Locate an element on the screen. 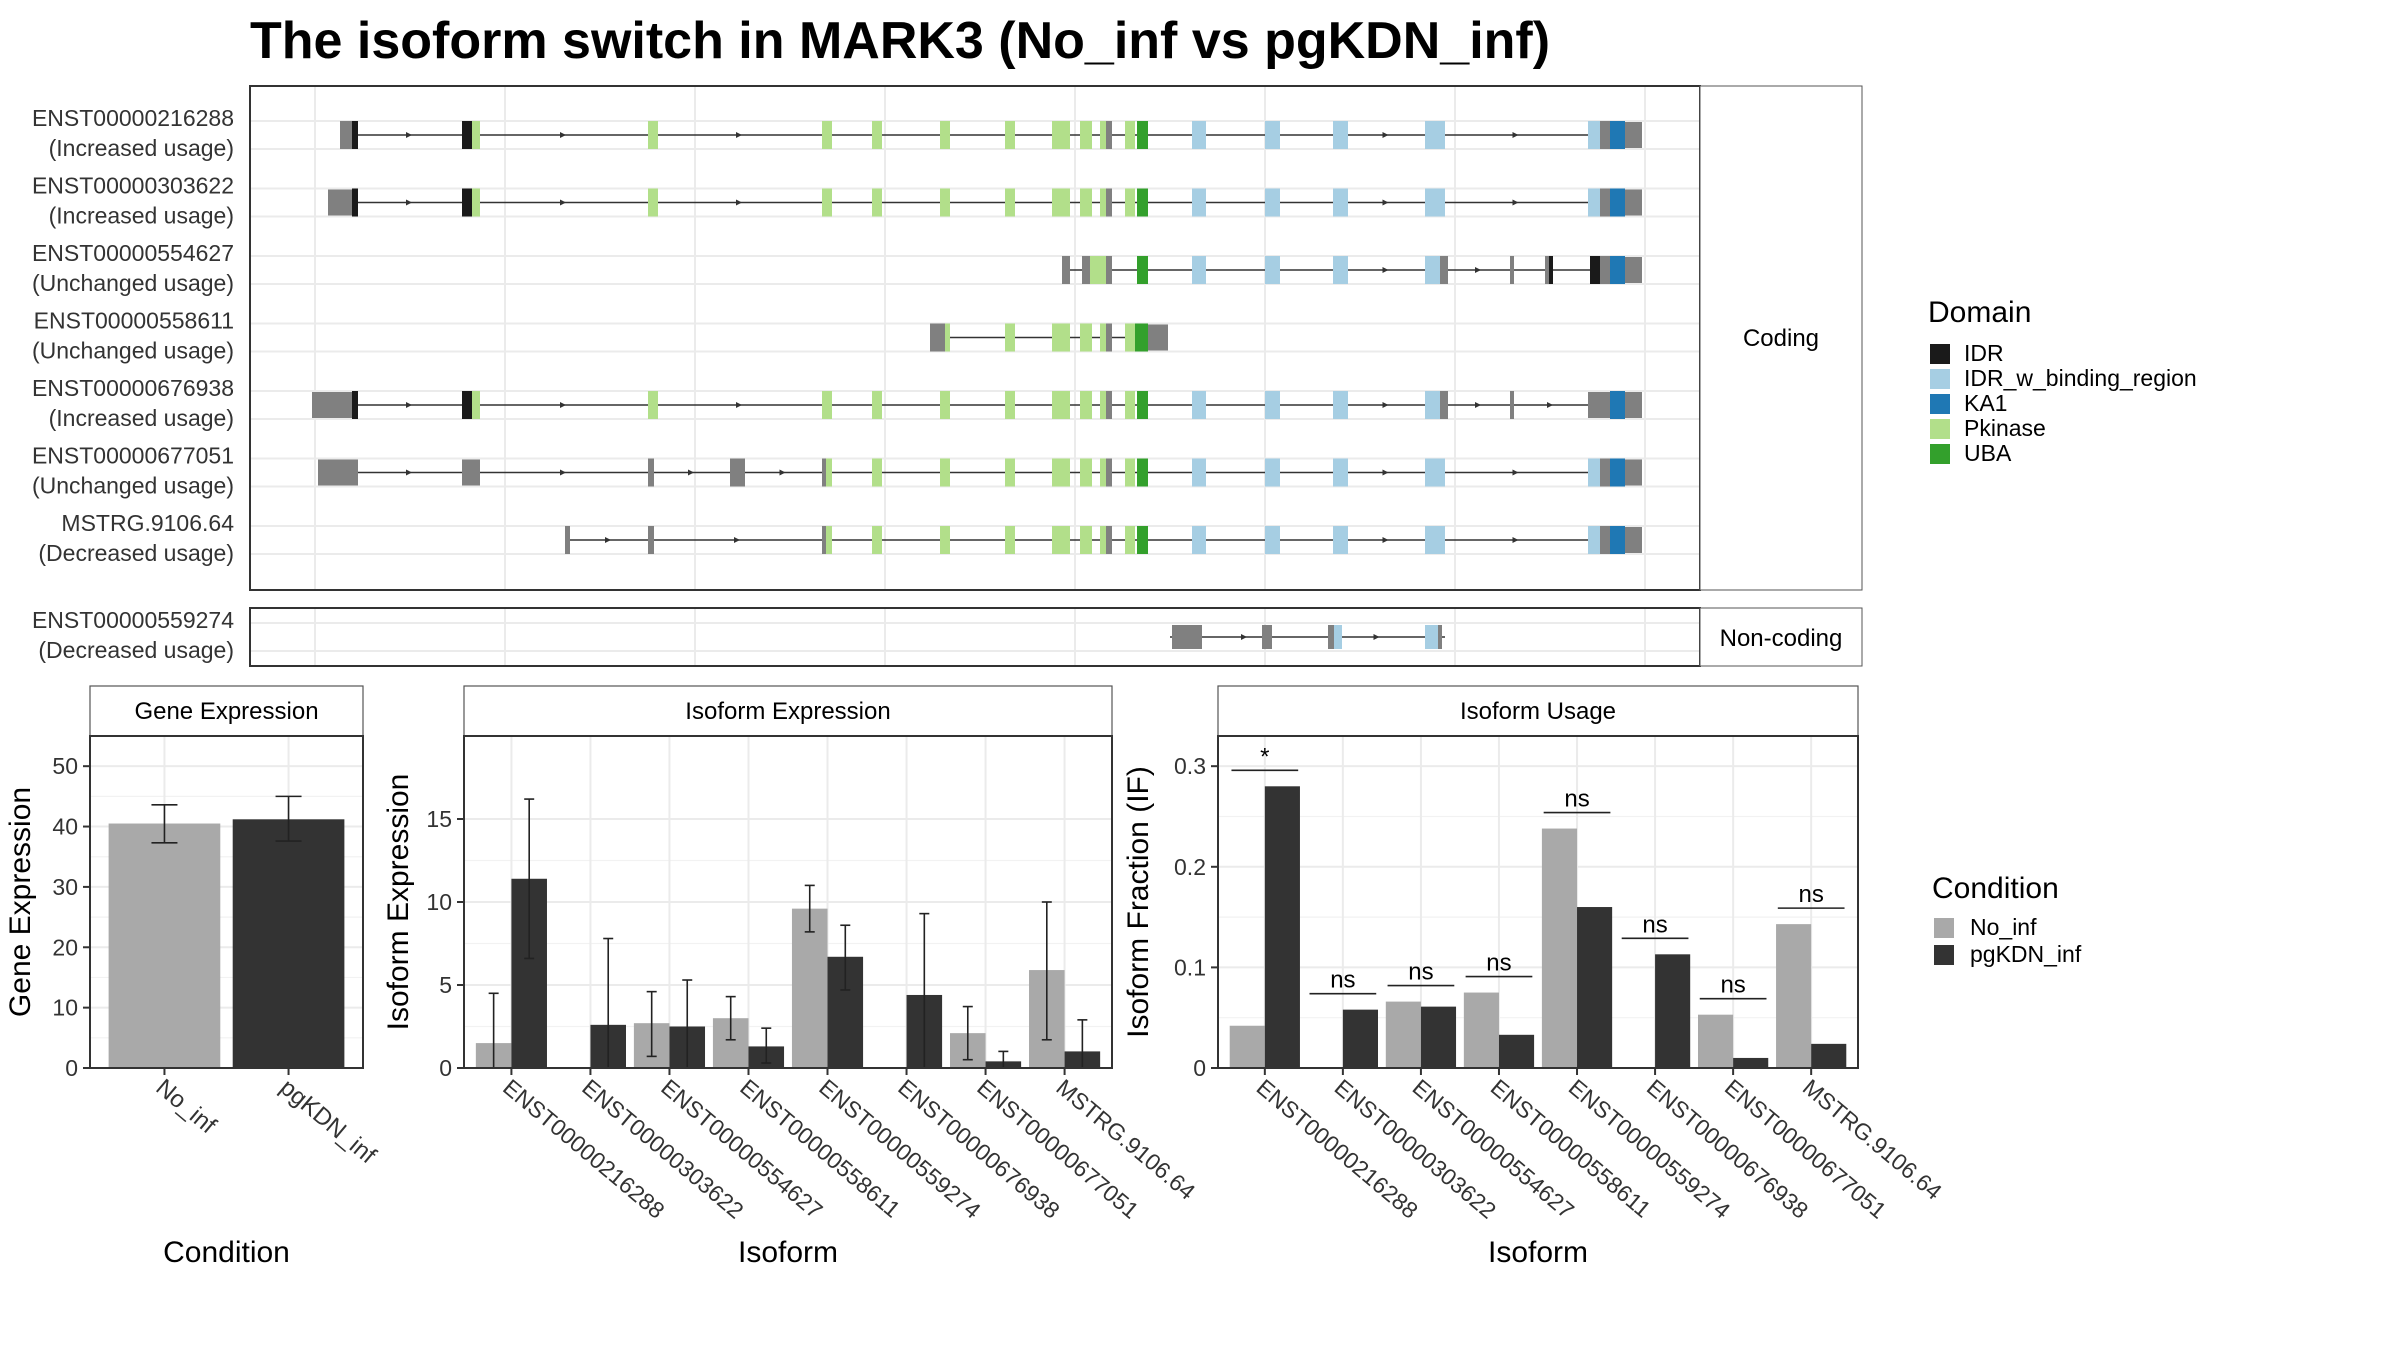  legend-label-KA1: KA1 is located at coordinates (1985, 403).